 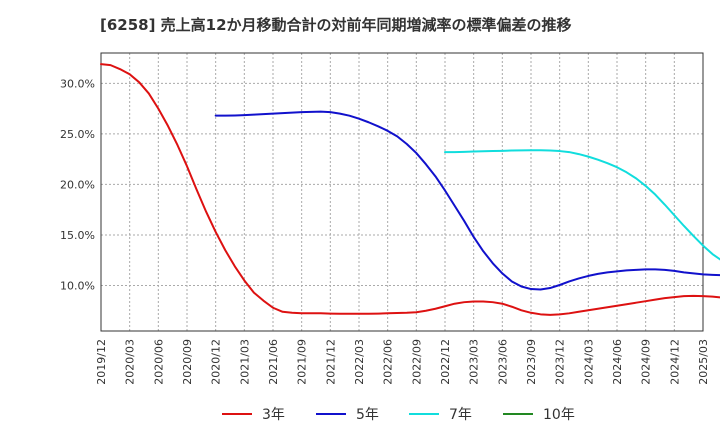 What do you see at coordinates (77, 134) in the screenshot?
I see `y-tick-label: 25.0%` at bounding box center [77, 134].